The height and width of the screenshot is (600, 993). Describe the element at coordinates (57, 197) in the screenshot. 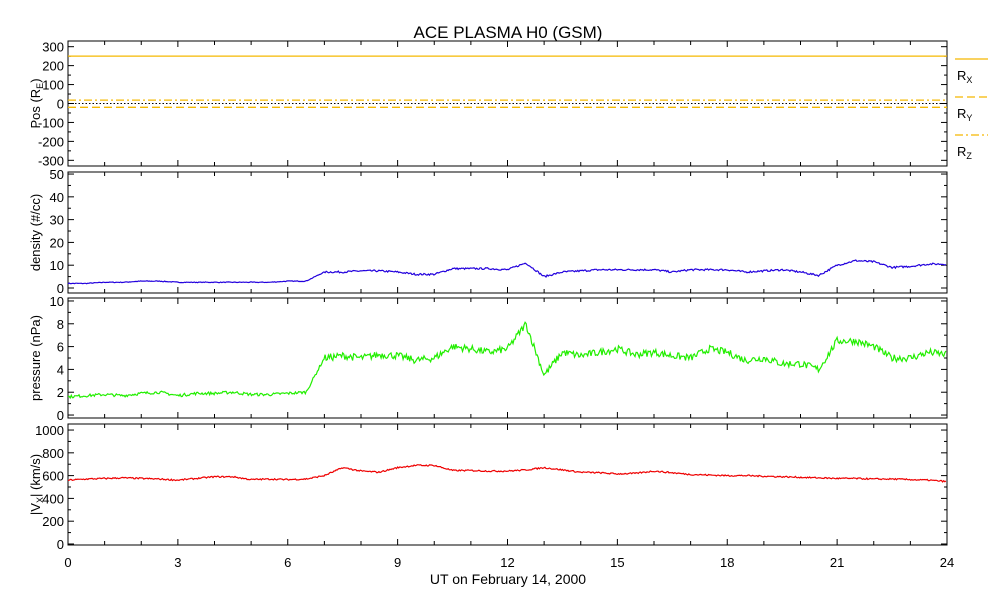

I see `y-tick-label: 40` at that location.